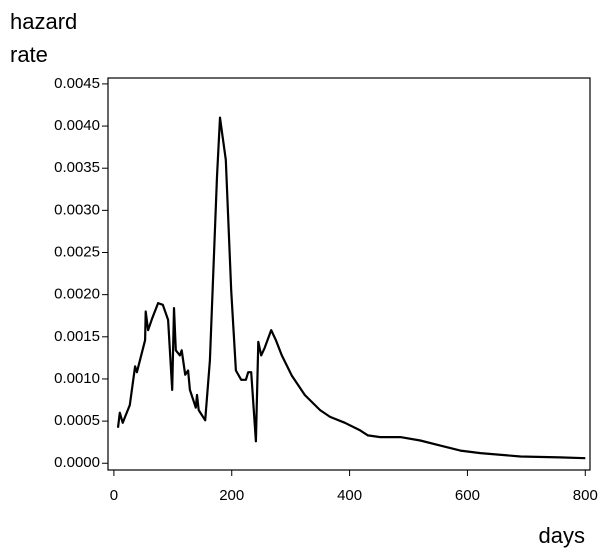 The width and height of the screenshot is (600, 554). Describe the element at coordinates (467, 495) in the screenshot. I see `x-tick-label: 600` at that location.